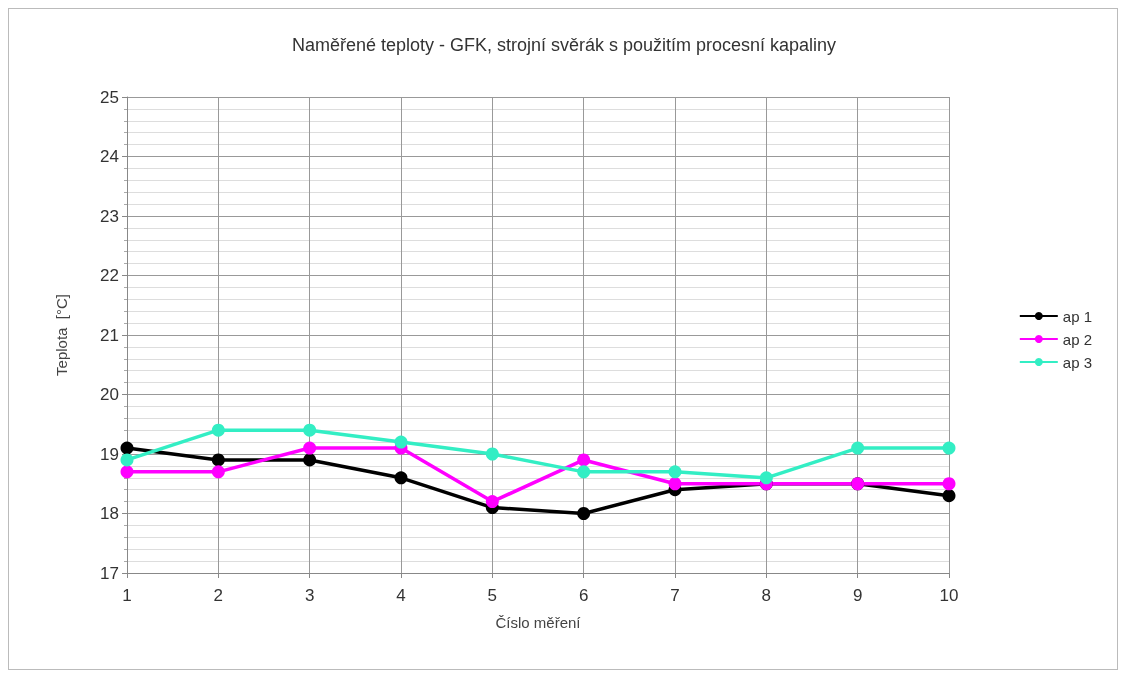 The height and width of the screenshot is (680, 1128). What do you see at coordinates (109, 573) in the screenshot?
I see `y-tick-label: 17` at bounding box center [109, 573].